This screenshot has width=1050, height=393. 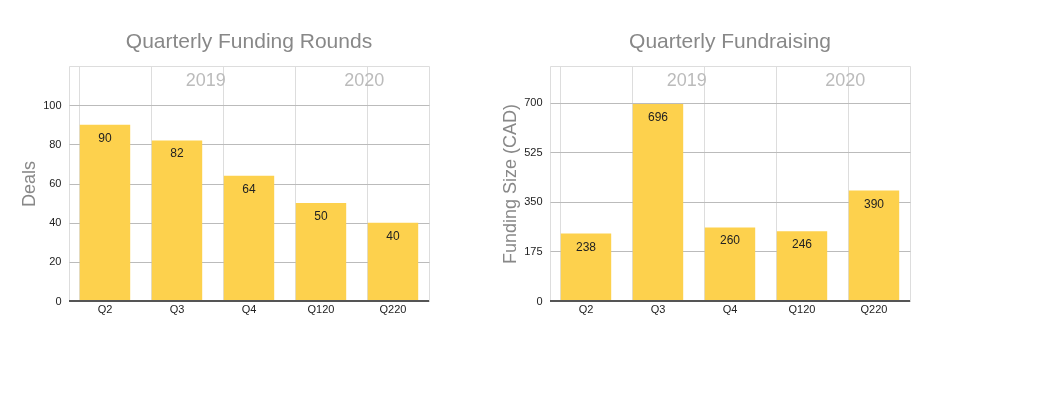 I want to click on y-tick-label: 350, so click(x=533, y=201).